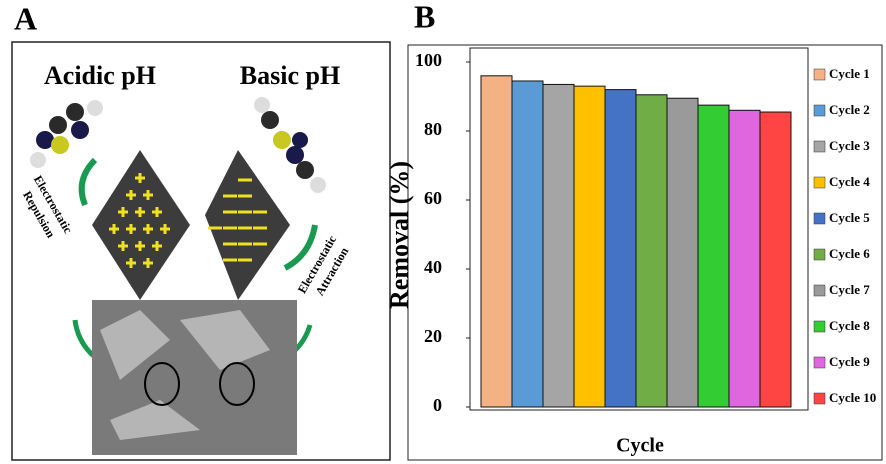 The width and height of the screenshot is (886, 464). Describe the element at coordinates (849, 361) in the screenshot. I see `legend-label: Cycle 9` at that location.